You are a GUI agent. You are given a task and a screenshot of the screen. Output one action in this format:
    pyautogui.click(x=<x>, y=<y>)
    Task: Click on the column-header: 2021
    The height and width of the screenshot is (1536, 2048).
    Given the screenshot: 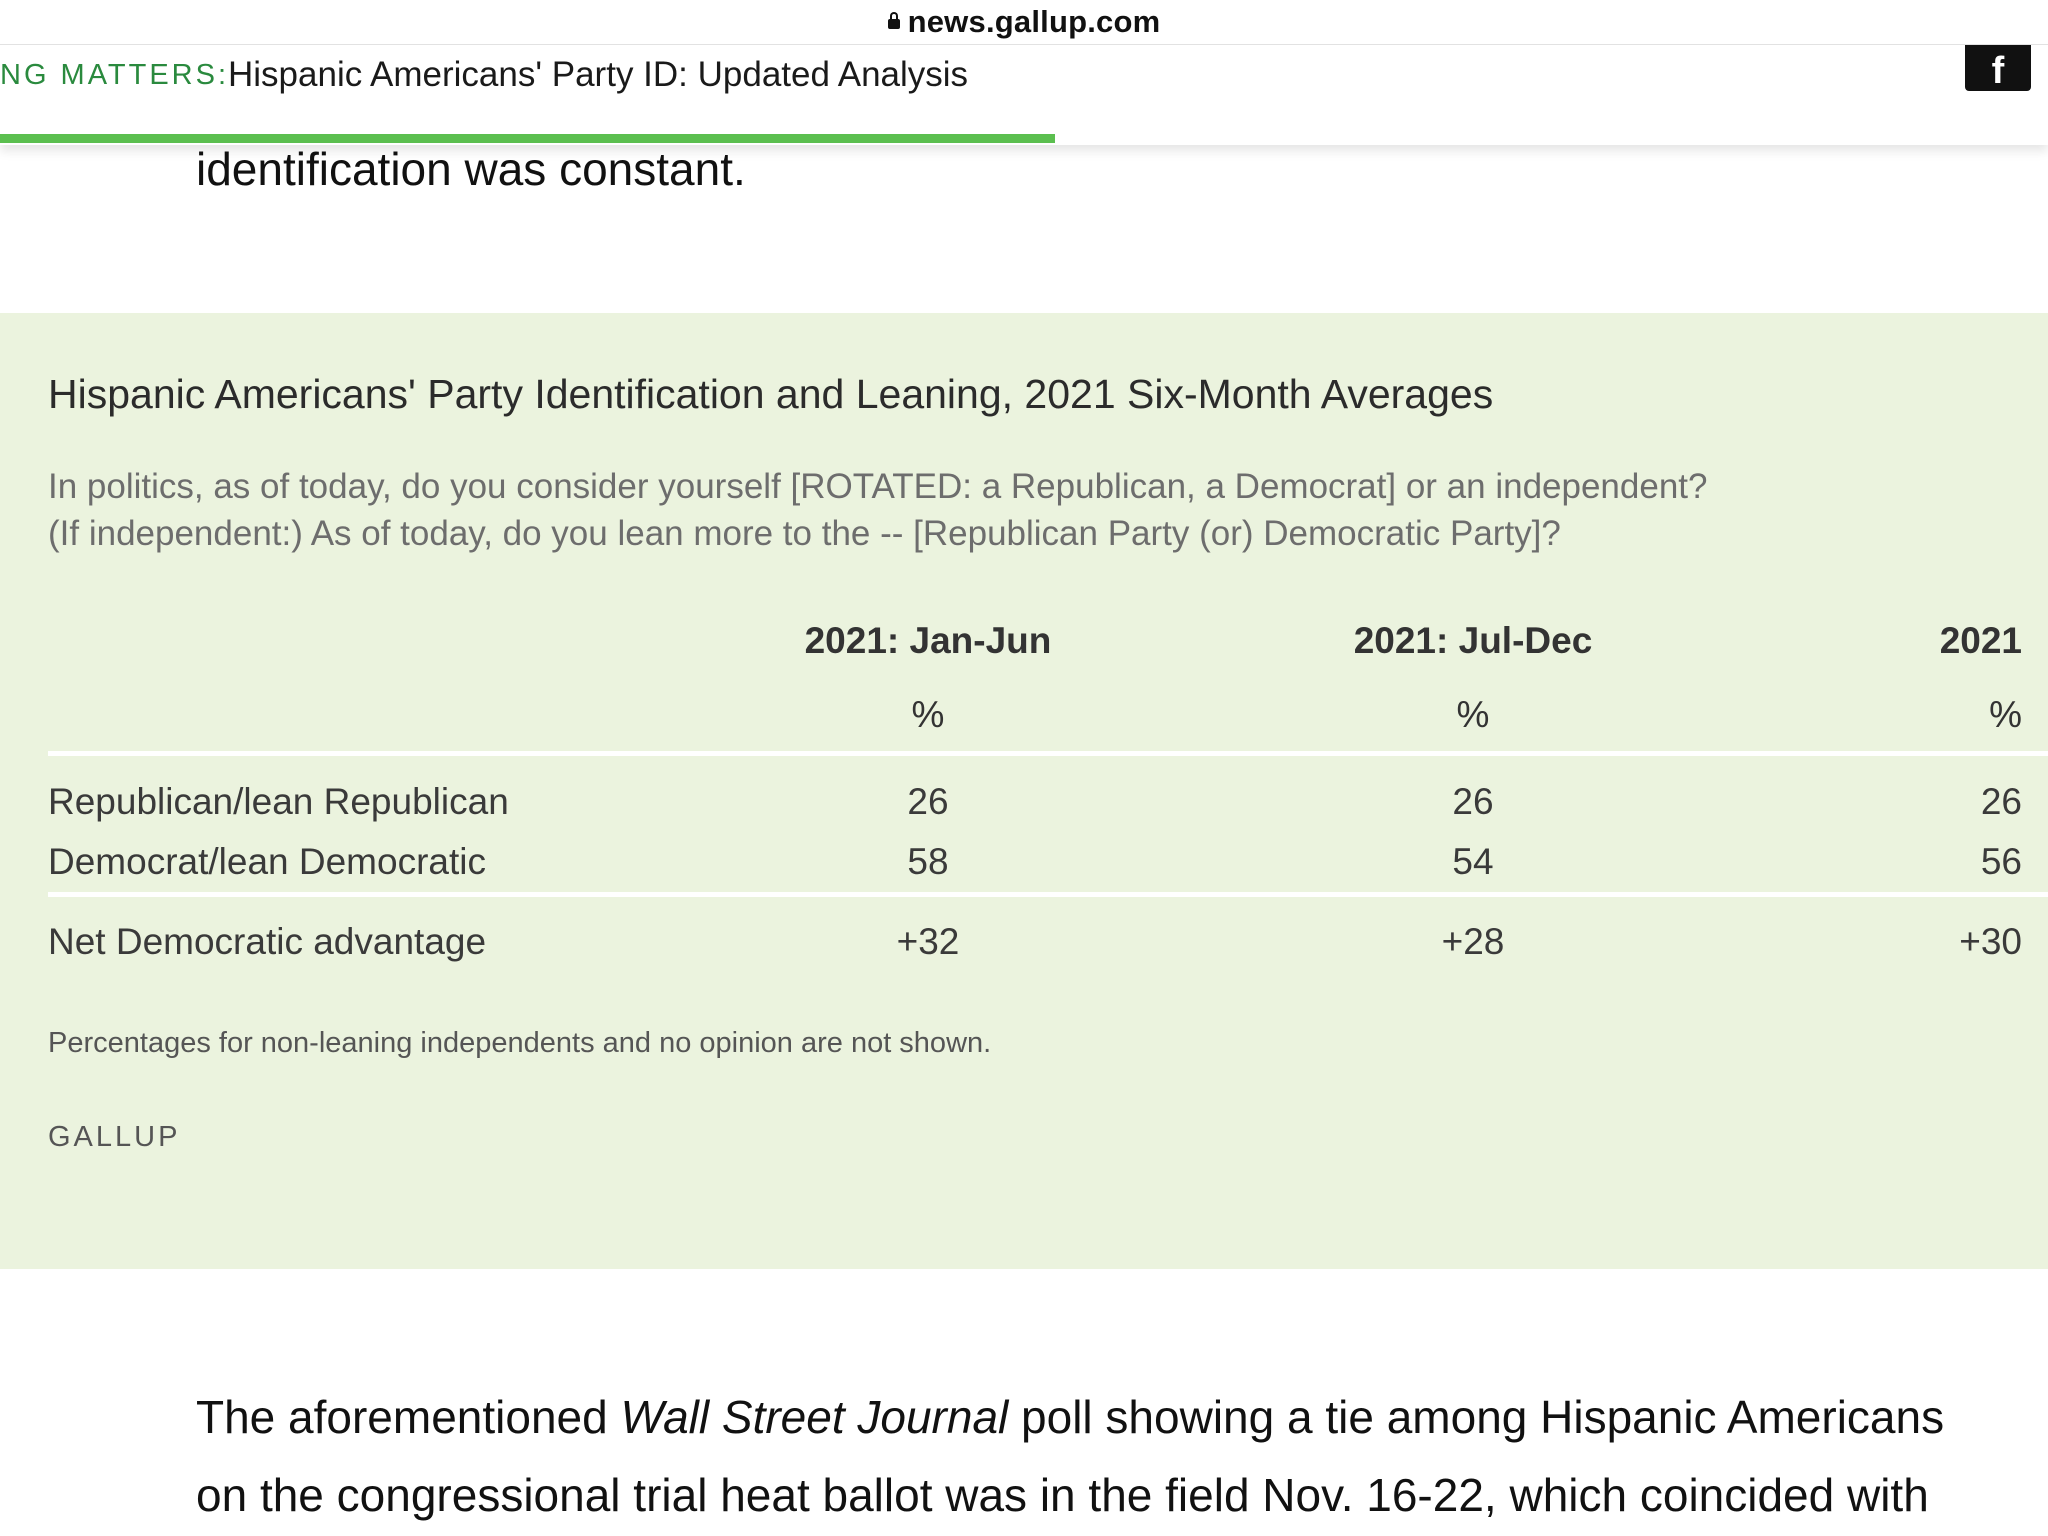 What is the action you would take?
    pyautogui.click(x=1980, y=640)
    